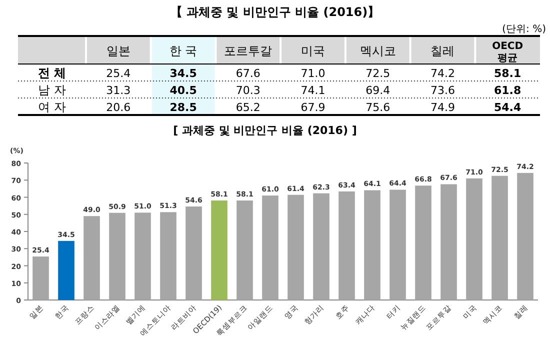 Image resolution: width=550 pixels, height=347 pixels. What do you see at coordinates (183, 51) in the screenshot?
I see `x-tick-label: 한 국` at bounding box center [183, 51].